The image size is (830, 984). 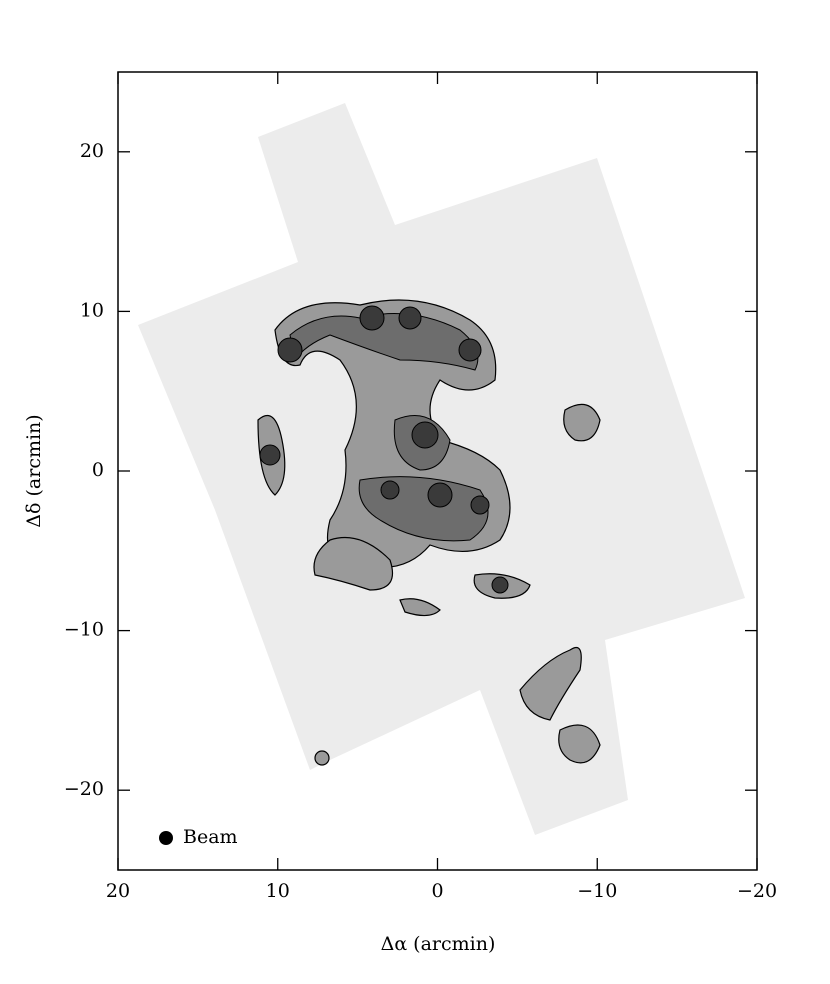 I want to click on beam-label: Beam, so click(x=210, y=837).